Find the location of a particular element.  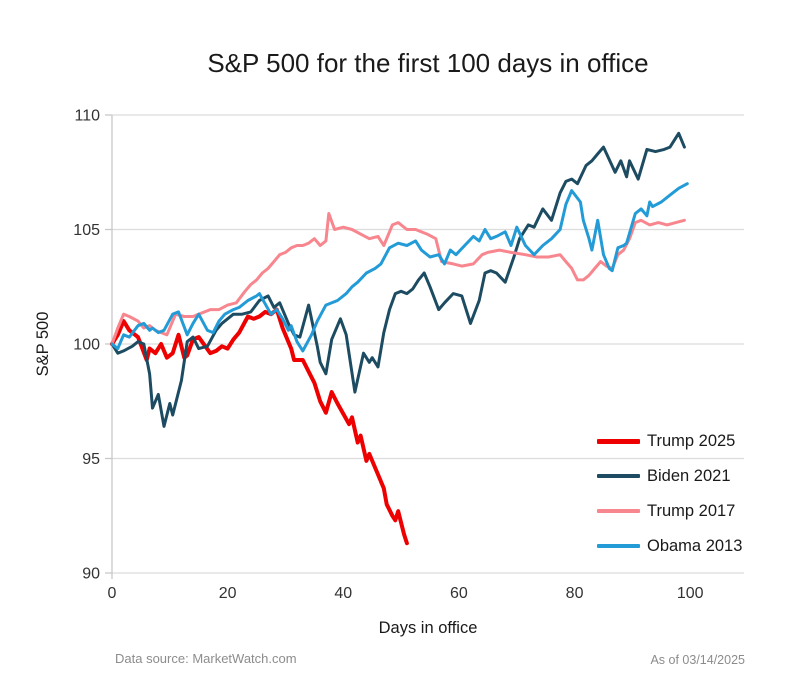

x-tick-label: 40 is located at coordinates (343, 593).